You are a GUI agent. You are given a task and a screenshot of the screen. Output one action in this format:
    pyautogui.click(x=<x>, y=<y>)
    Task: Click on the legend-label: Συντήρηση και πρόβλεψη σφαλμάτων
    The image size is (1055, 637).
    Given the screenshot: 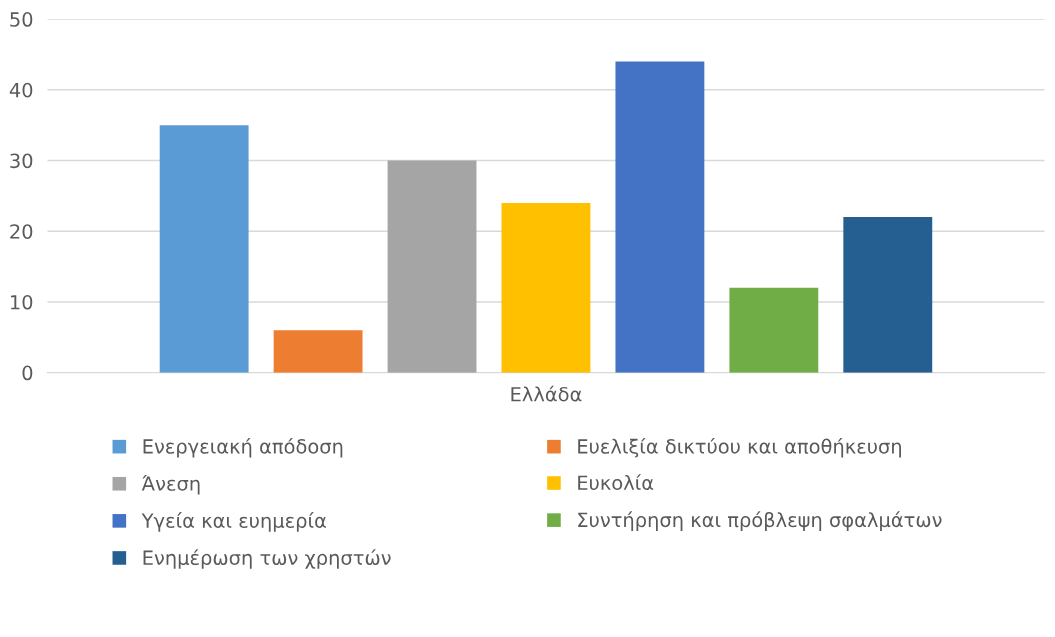 What is the action you would take?
    pyautogui.click(x=760, y=521)
    